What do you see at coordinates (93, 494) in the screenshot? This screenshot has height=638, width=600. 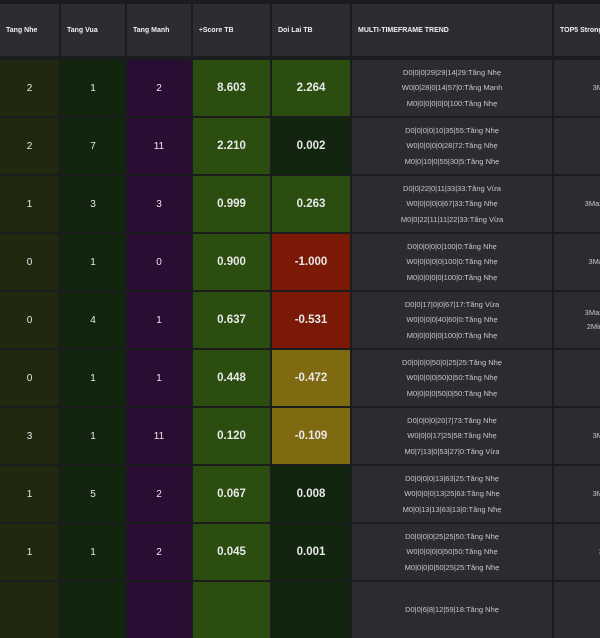 I see `cell-tang-vua: 5` at bounding box center [93, 494].